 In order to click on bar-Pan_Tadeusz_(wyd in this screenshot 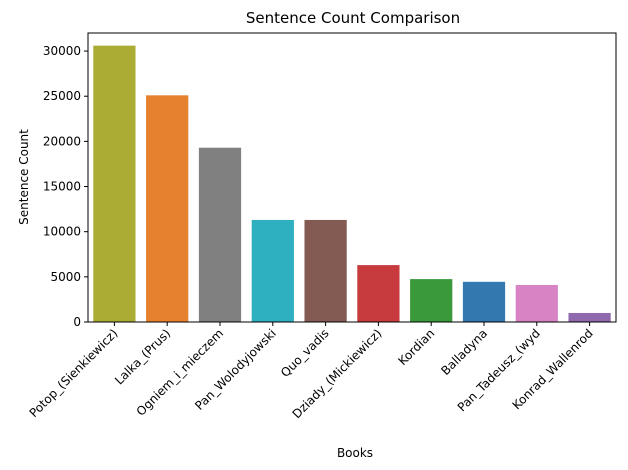, I will do `click(536, 303)`.